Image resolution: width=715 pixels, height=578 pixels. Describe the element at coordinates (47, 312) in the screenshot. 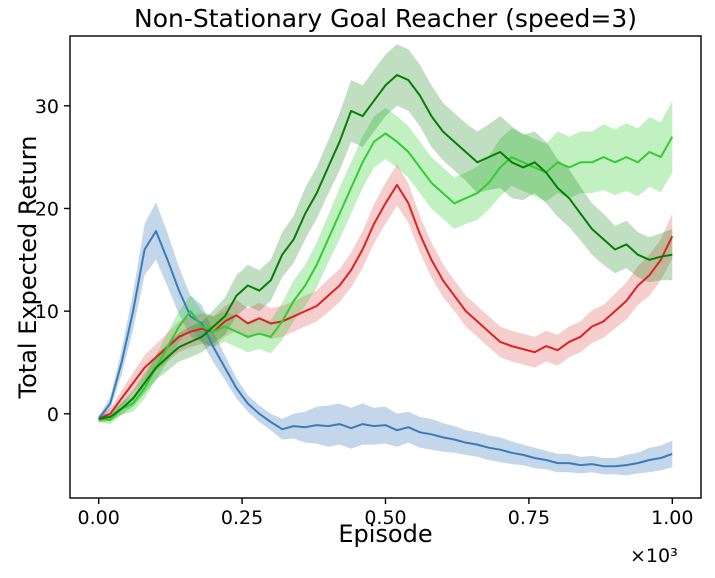

I see `y-tick-label: 10` at that location.